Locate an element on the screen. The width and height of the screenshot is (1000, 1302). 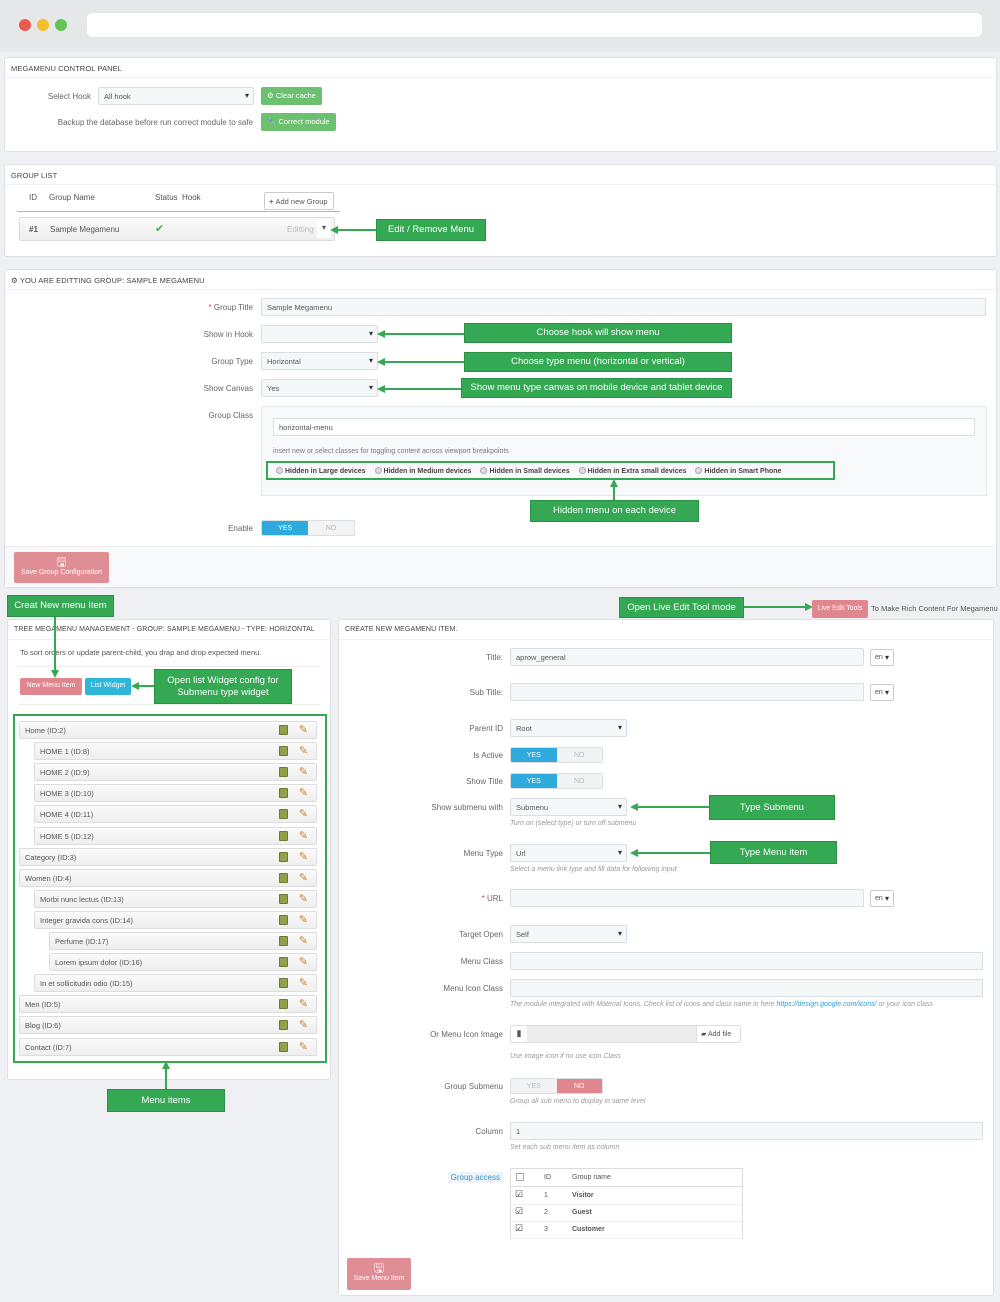
menu-class-input is located at coordinates (746, 961).